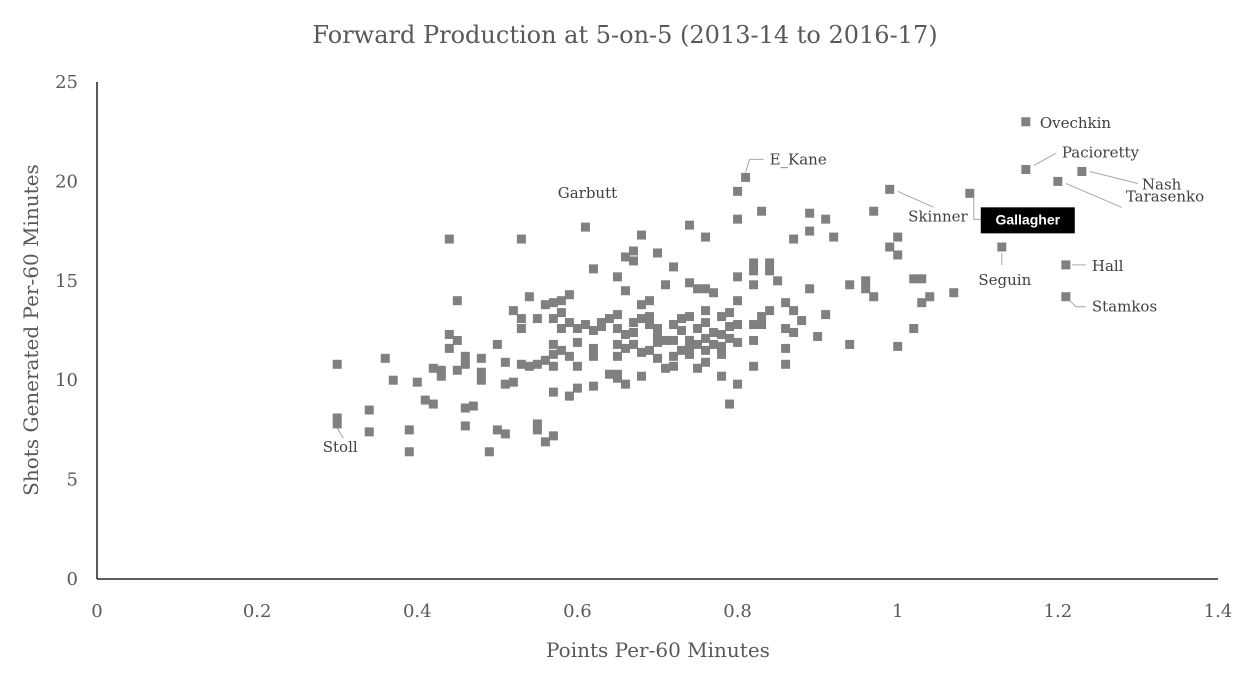 Image resolution: width=1251 pixels, height=691 pixels. I want to click on point-label: E_Kane, so click(798, 159).